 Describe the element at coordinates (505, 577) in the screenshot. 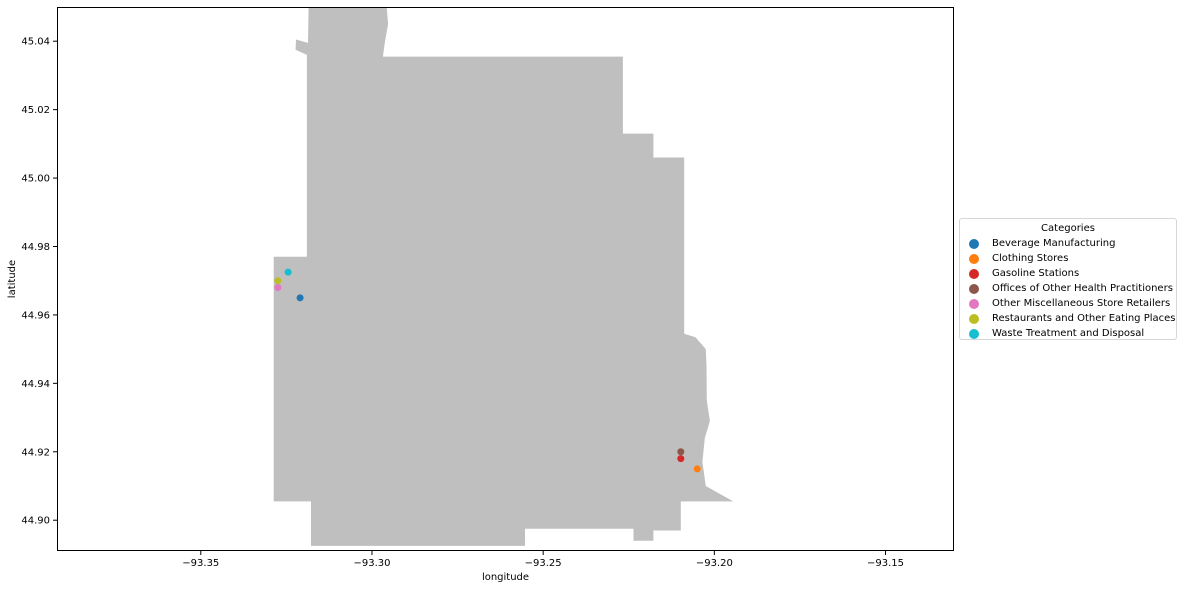

I see `x-axis-label: longitude` at that location.